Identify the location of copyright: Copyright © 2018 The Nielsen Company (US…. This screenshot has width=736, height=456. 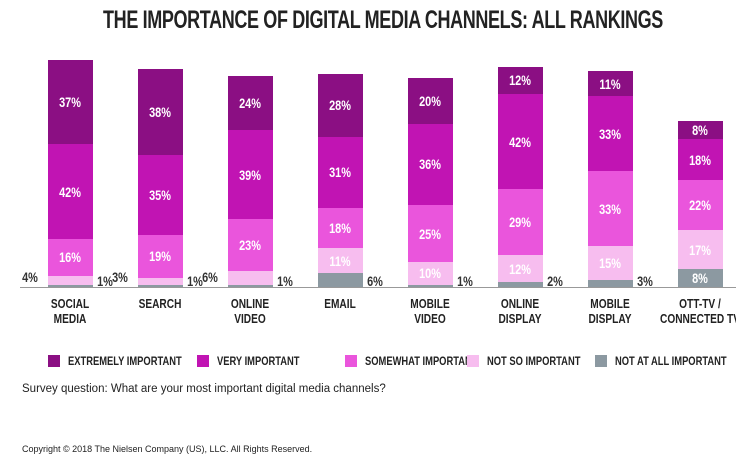
(167, 449).